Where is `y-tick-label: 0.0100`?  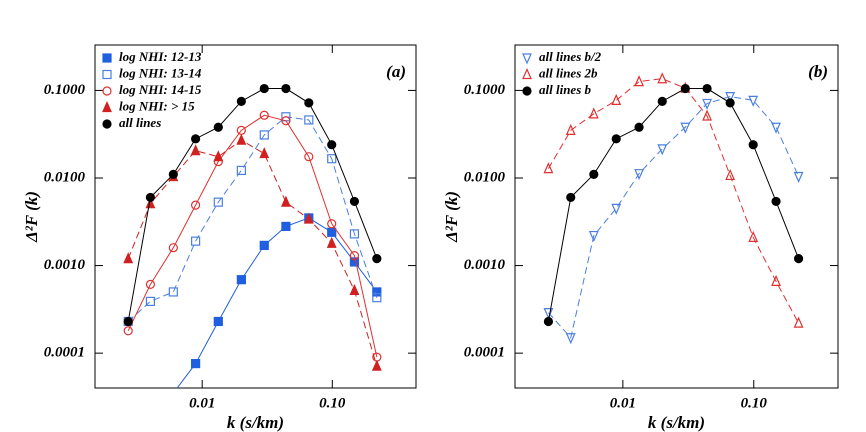 y-tick-label: 0.0100 is located at coordinates (65, 177).